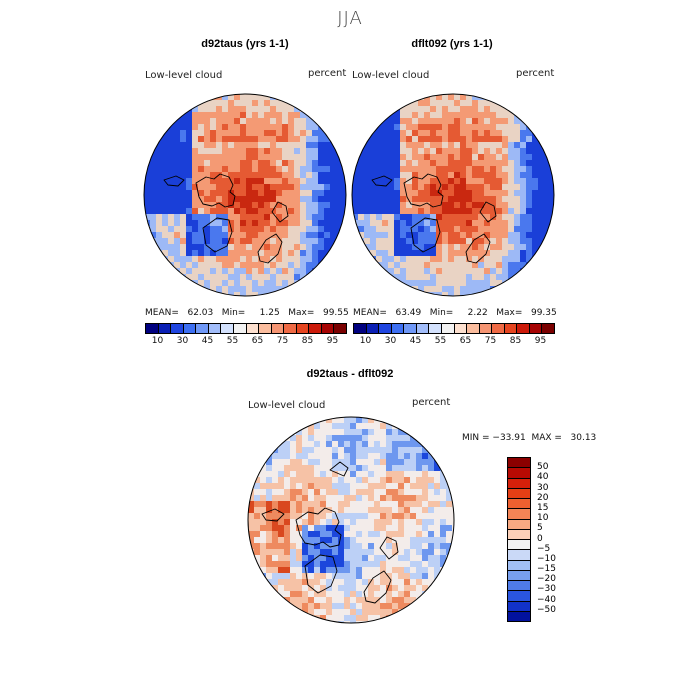 This screenshot has width=700, height=700. Describe the element at coordinates (415, 341) in the screenshot. I see `colorbar-tick-label: 45` at that location.